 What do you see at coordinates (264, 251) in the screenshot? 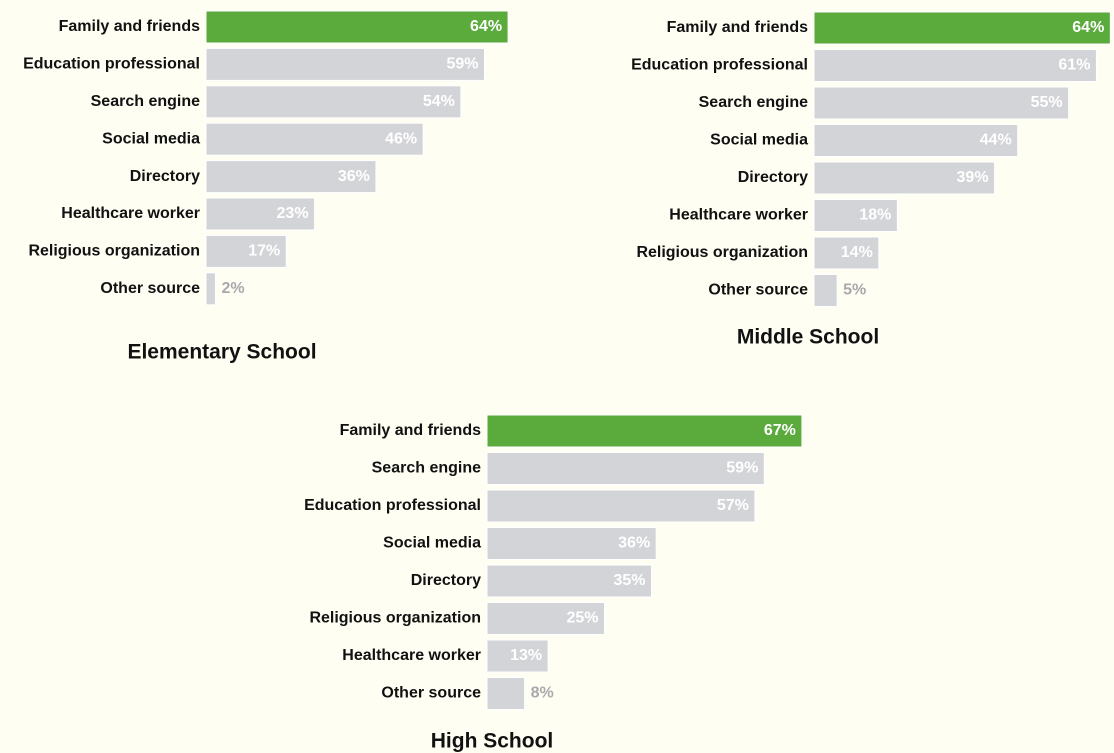
I see `value-label: 17%` at bounding box center [264, 251].